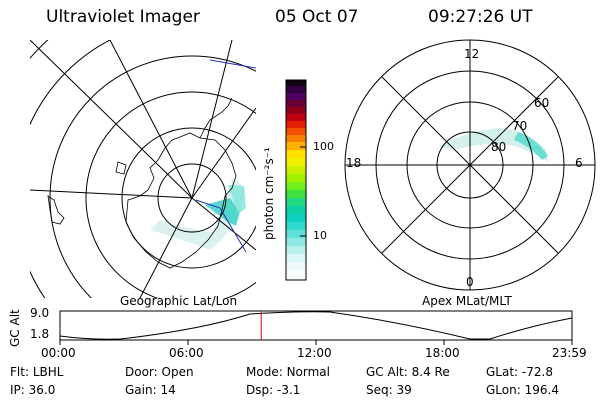  What do you see at coordinates (288, 372) in the screenshot?
I see `info-mode: Mode: Normal` at bounding box center [288, 372].